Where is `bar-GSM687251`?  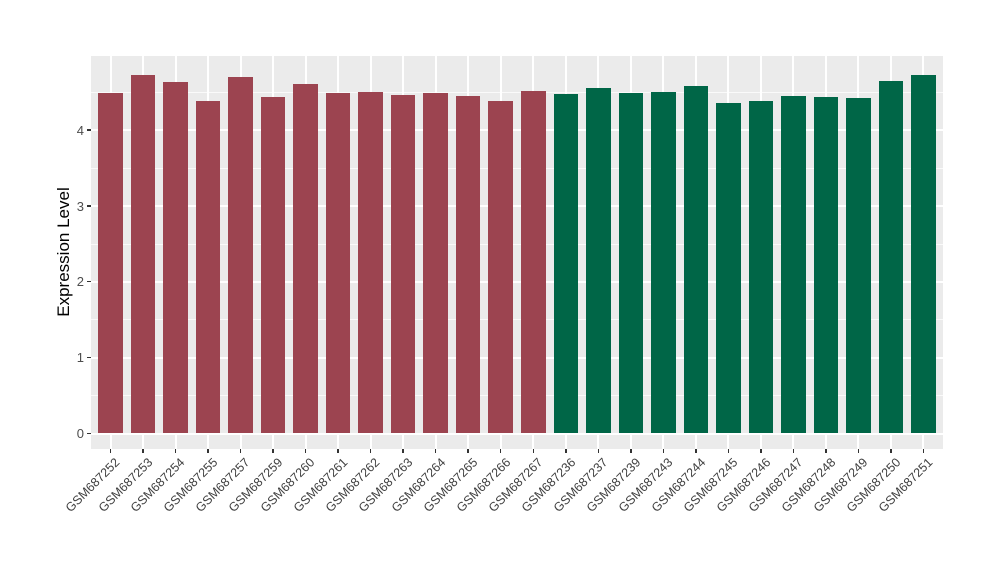 bar-GSM687251 is located at coordinates (923, 254).